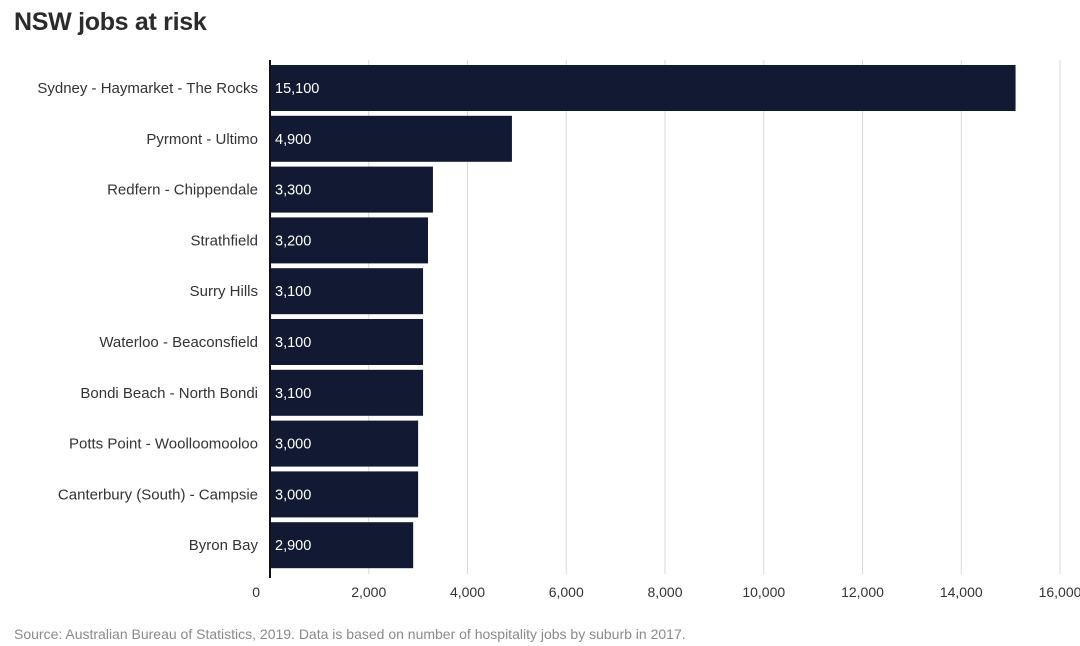 The image size is (1080, 646). Describe the element at coordinates (224, 291) in the screenshot. I see `category-label: Surry Hills` at that location.